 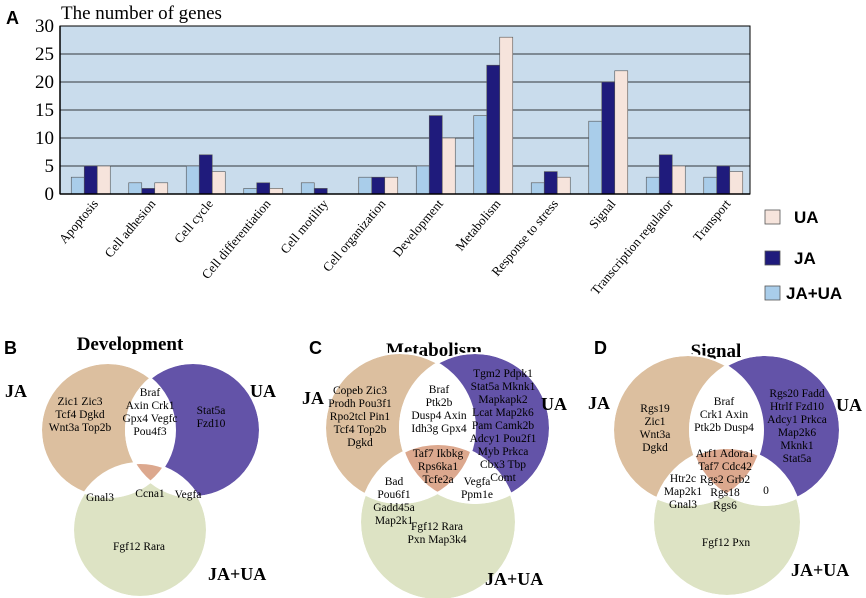 What do you see at coordinates (514, 579) in the screenshot?
I see `venn-label-jaua: JA+UA` at bounding box center [514, 579].